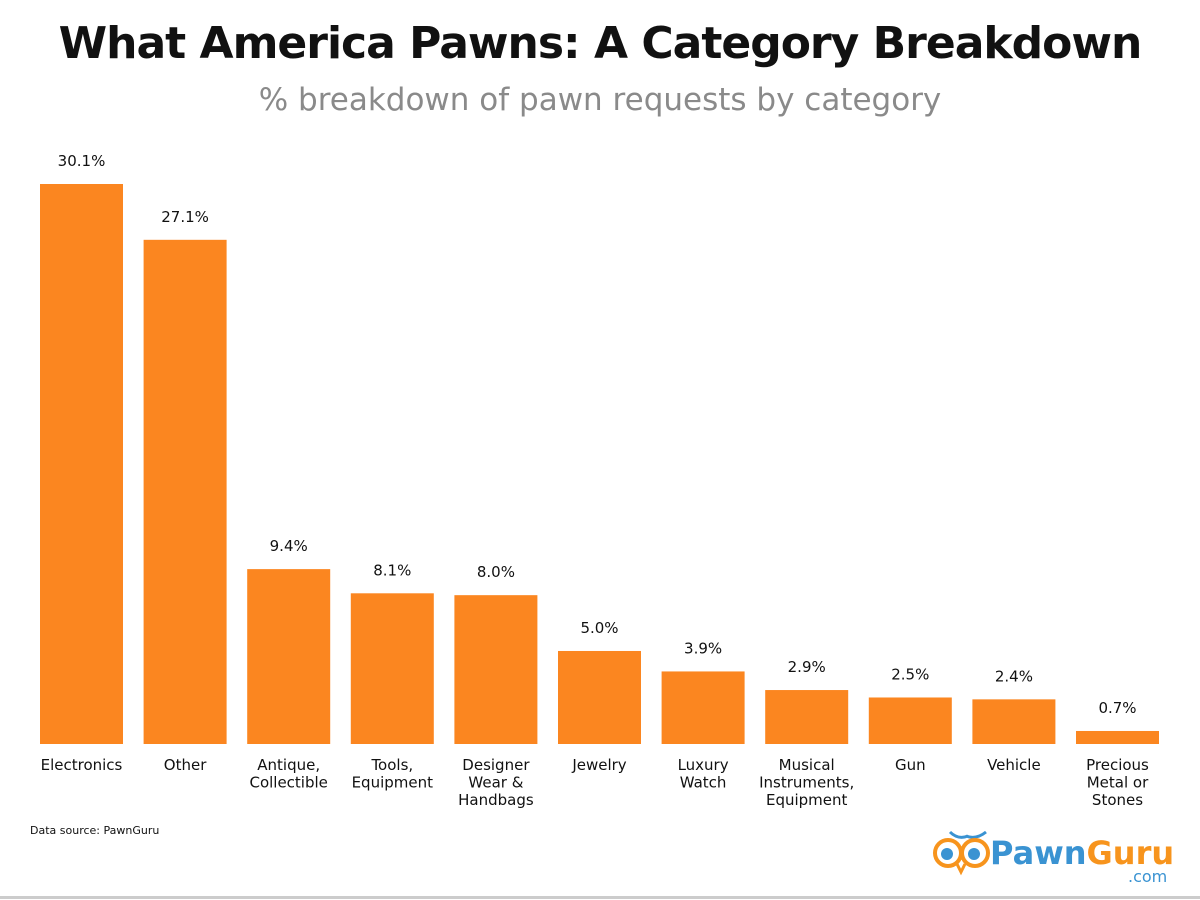  I want to click on category-label: Gun, so click(910, 765).